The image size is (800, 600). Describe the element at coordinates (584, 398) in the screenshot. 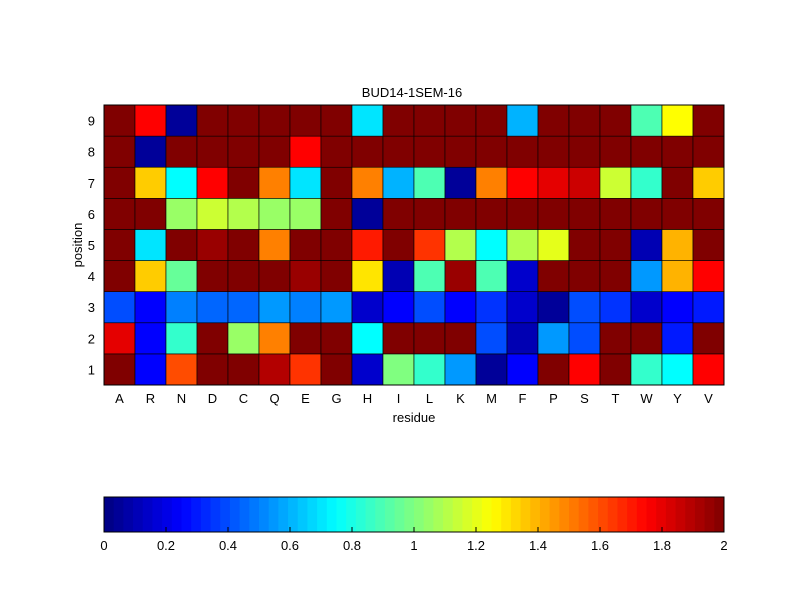

I see `x-tick-label: S` at that location.